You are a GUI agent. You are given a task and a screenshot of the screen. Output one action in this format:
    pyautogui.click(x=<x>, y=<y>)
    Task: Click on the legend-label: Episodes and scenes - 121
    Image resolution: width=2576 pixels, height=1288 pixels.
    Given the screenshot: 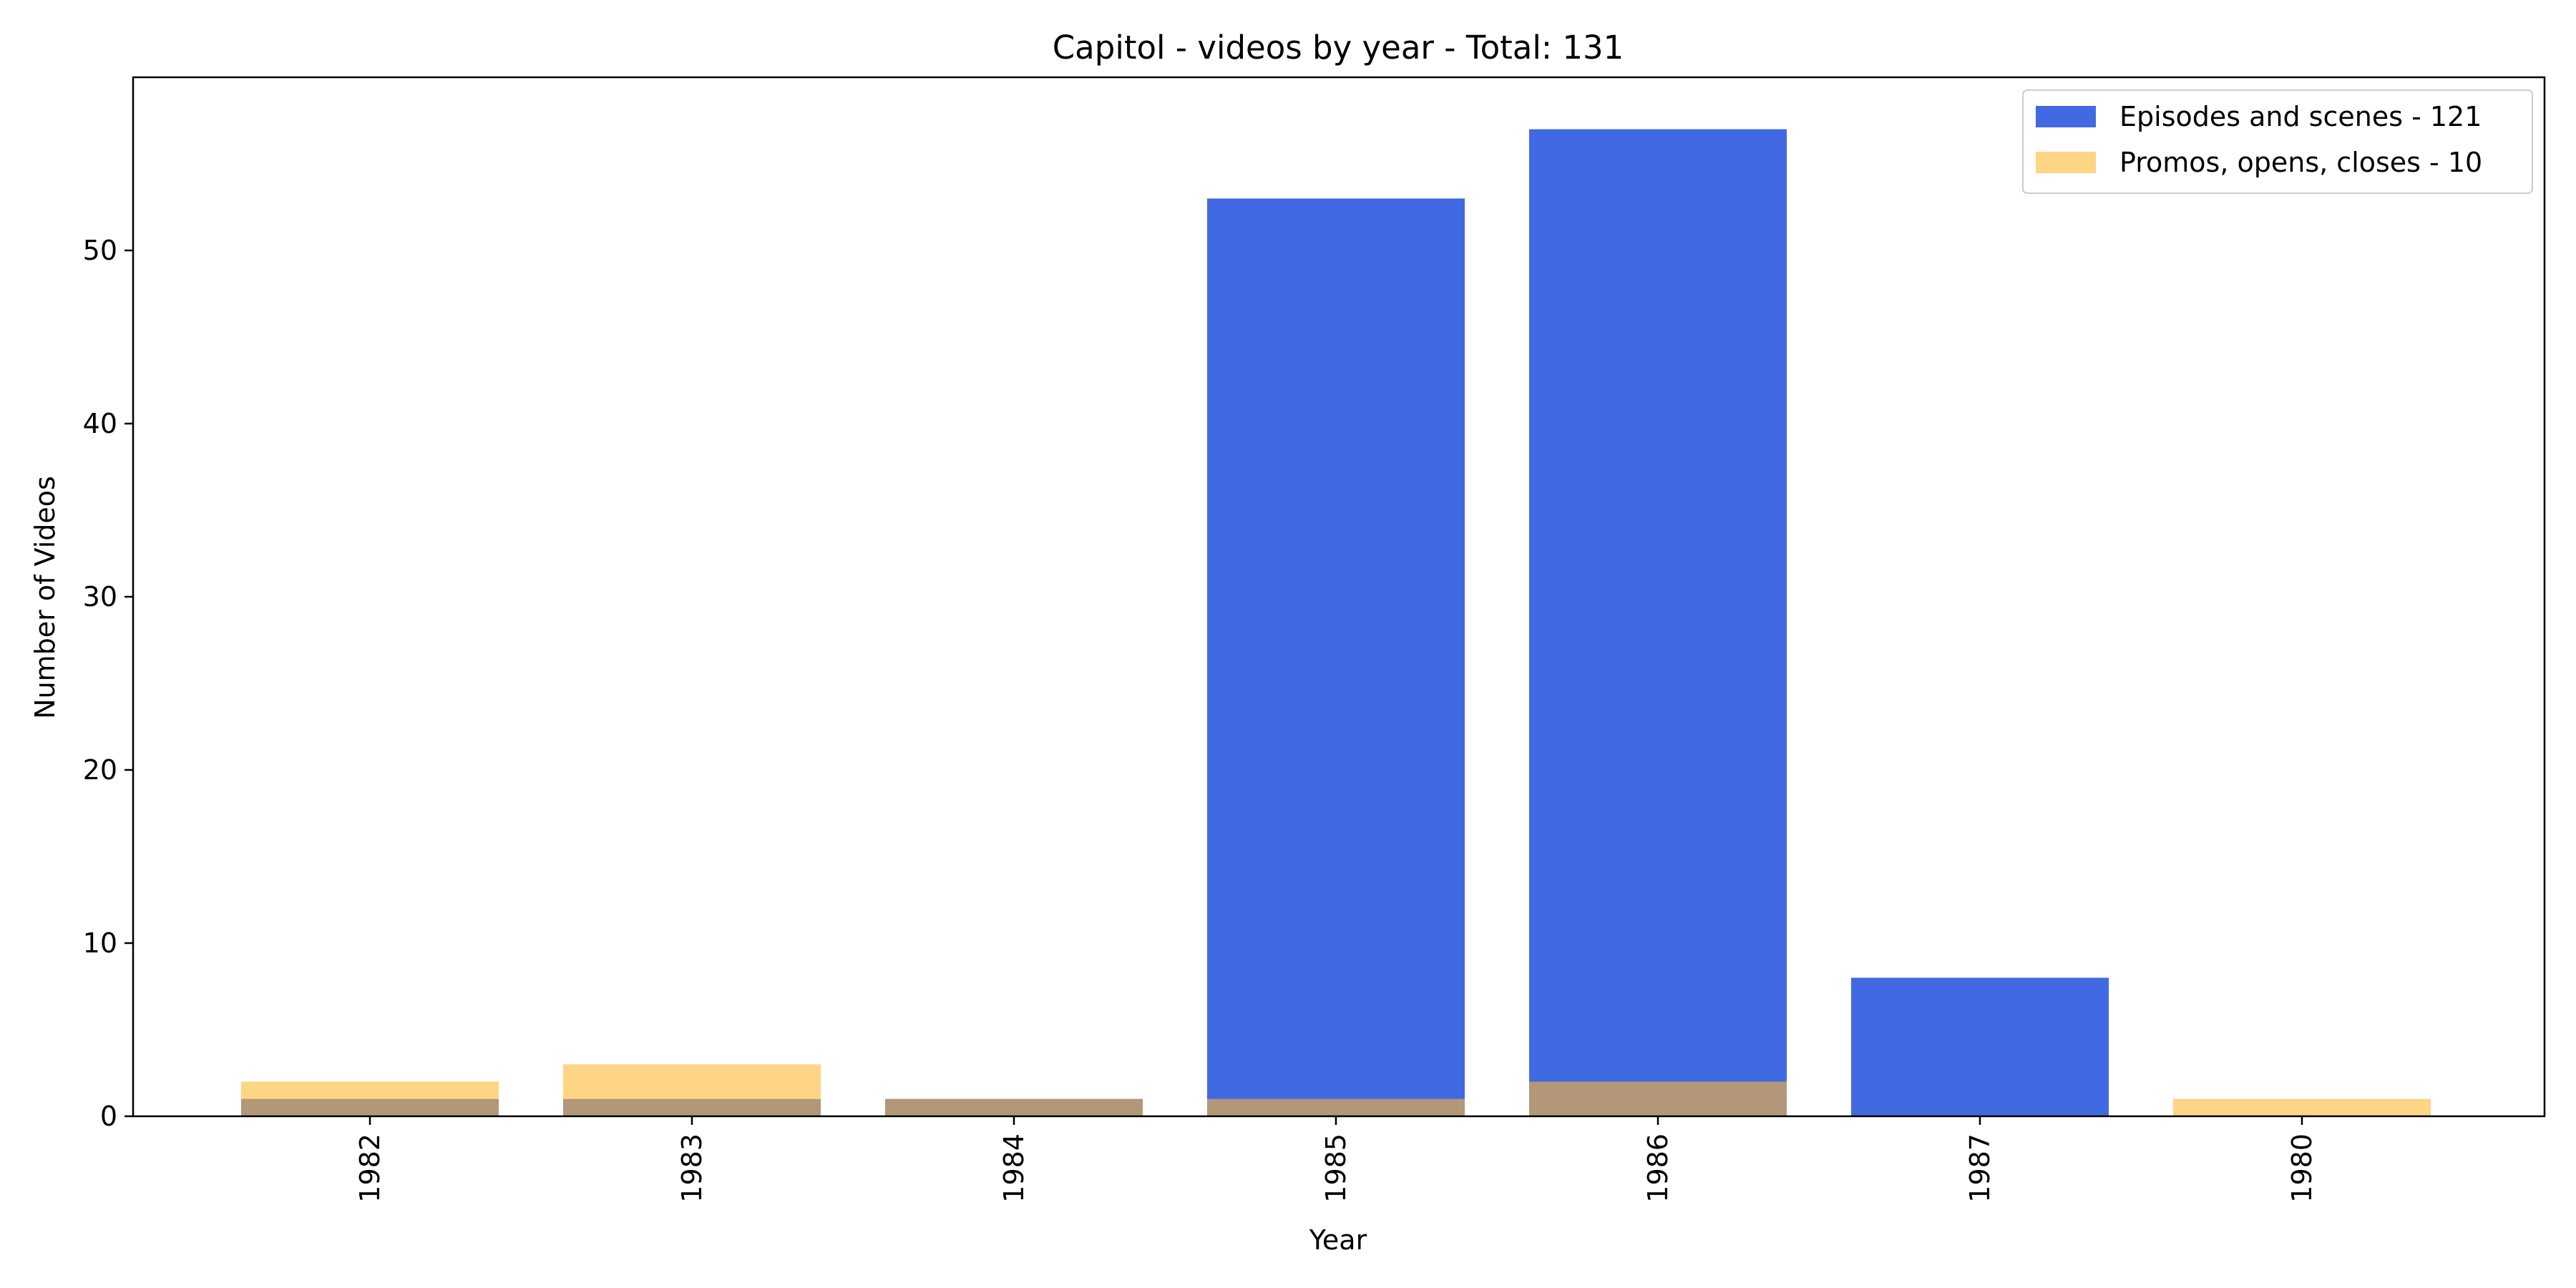 What is the action you would take?
    pyautogui.click(x=2300, y=116)
    